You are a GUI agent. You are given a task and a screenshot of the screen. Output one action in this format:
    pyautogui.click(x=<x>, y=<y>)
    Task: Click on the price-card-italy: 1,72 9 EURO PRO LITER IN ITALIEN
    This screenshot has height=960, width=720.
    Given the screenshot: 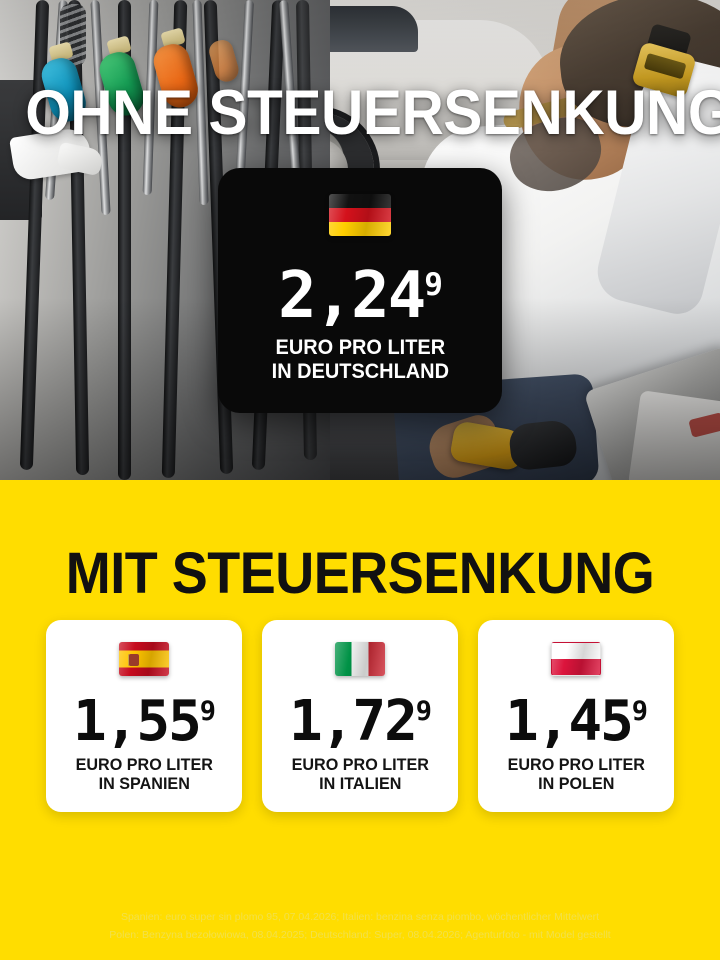 What is the action you would take?
    pyautogui.click(x=360, y=716)
    